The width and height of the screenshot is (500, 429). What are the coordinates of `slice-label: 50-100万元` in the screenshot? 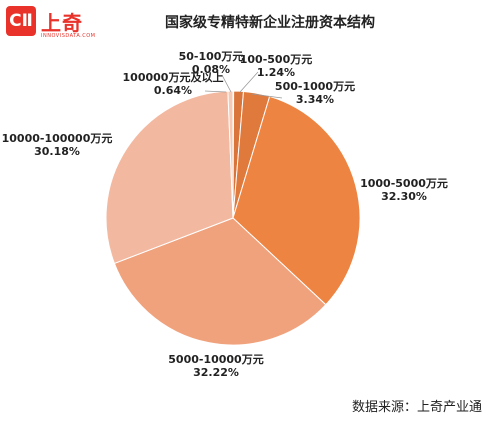 It's located at (211, 56).